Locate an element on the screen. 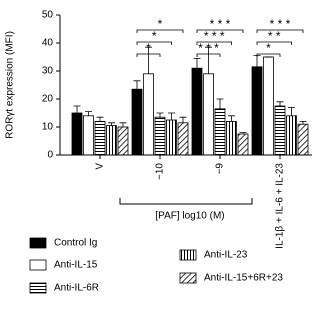  x-tick-label: −10 is located at coordinates (160, 171).